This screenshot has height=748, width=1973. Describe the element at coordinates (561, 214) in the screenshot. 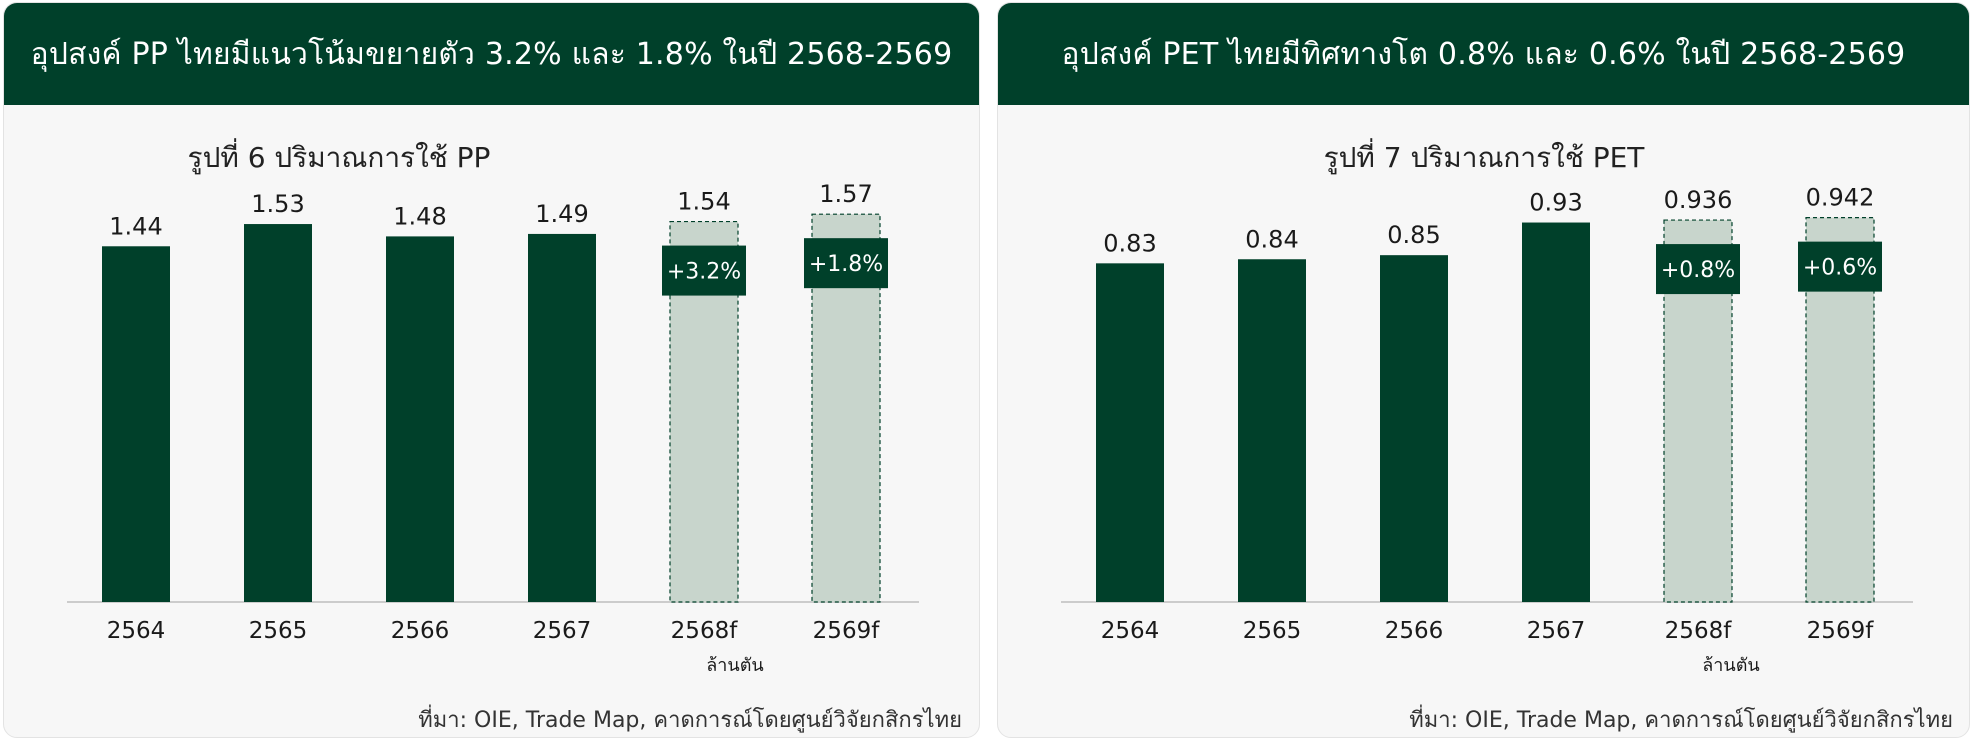

I see `pp-value-label-2567: 1.49` at that location.